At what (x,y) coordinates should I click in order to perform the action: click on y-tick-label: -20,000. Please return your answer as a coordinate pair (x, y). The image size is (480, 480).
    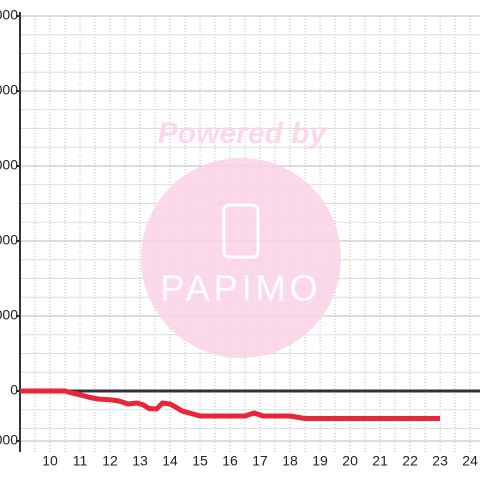
    Looking at the image, I should click on (9, 440).